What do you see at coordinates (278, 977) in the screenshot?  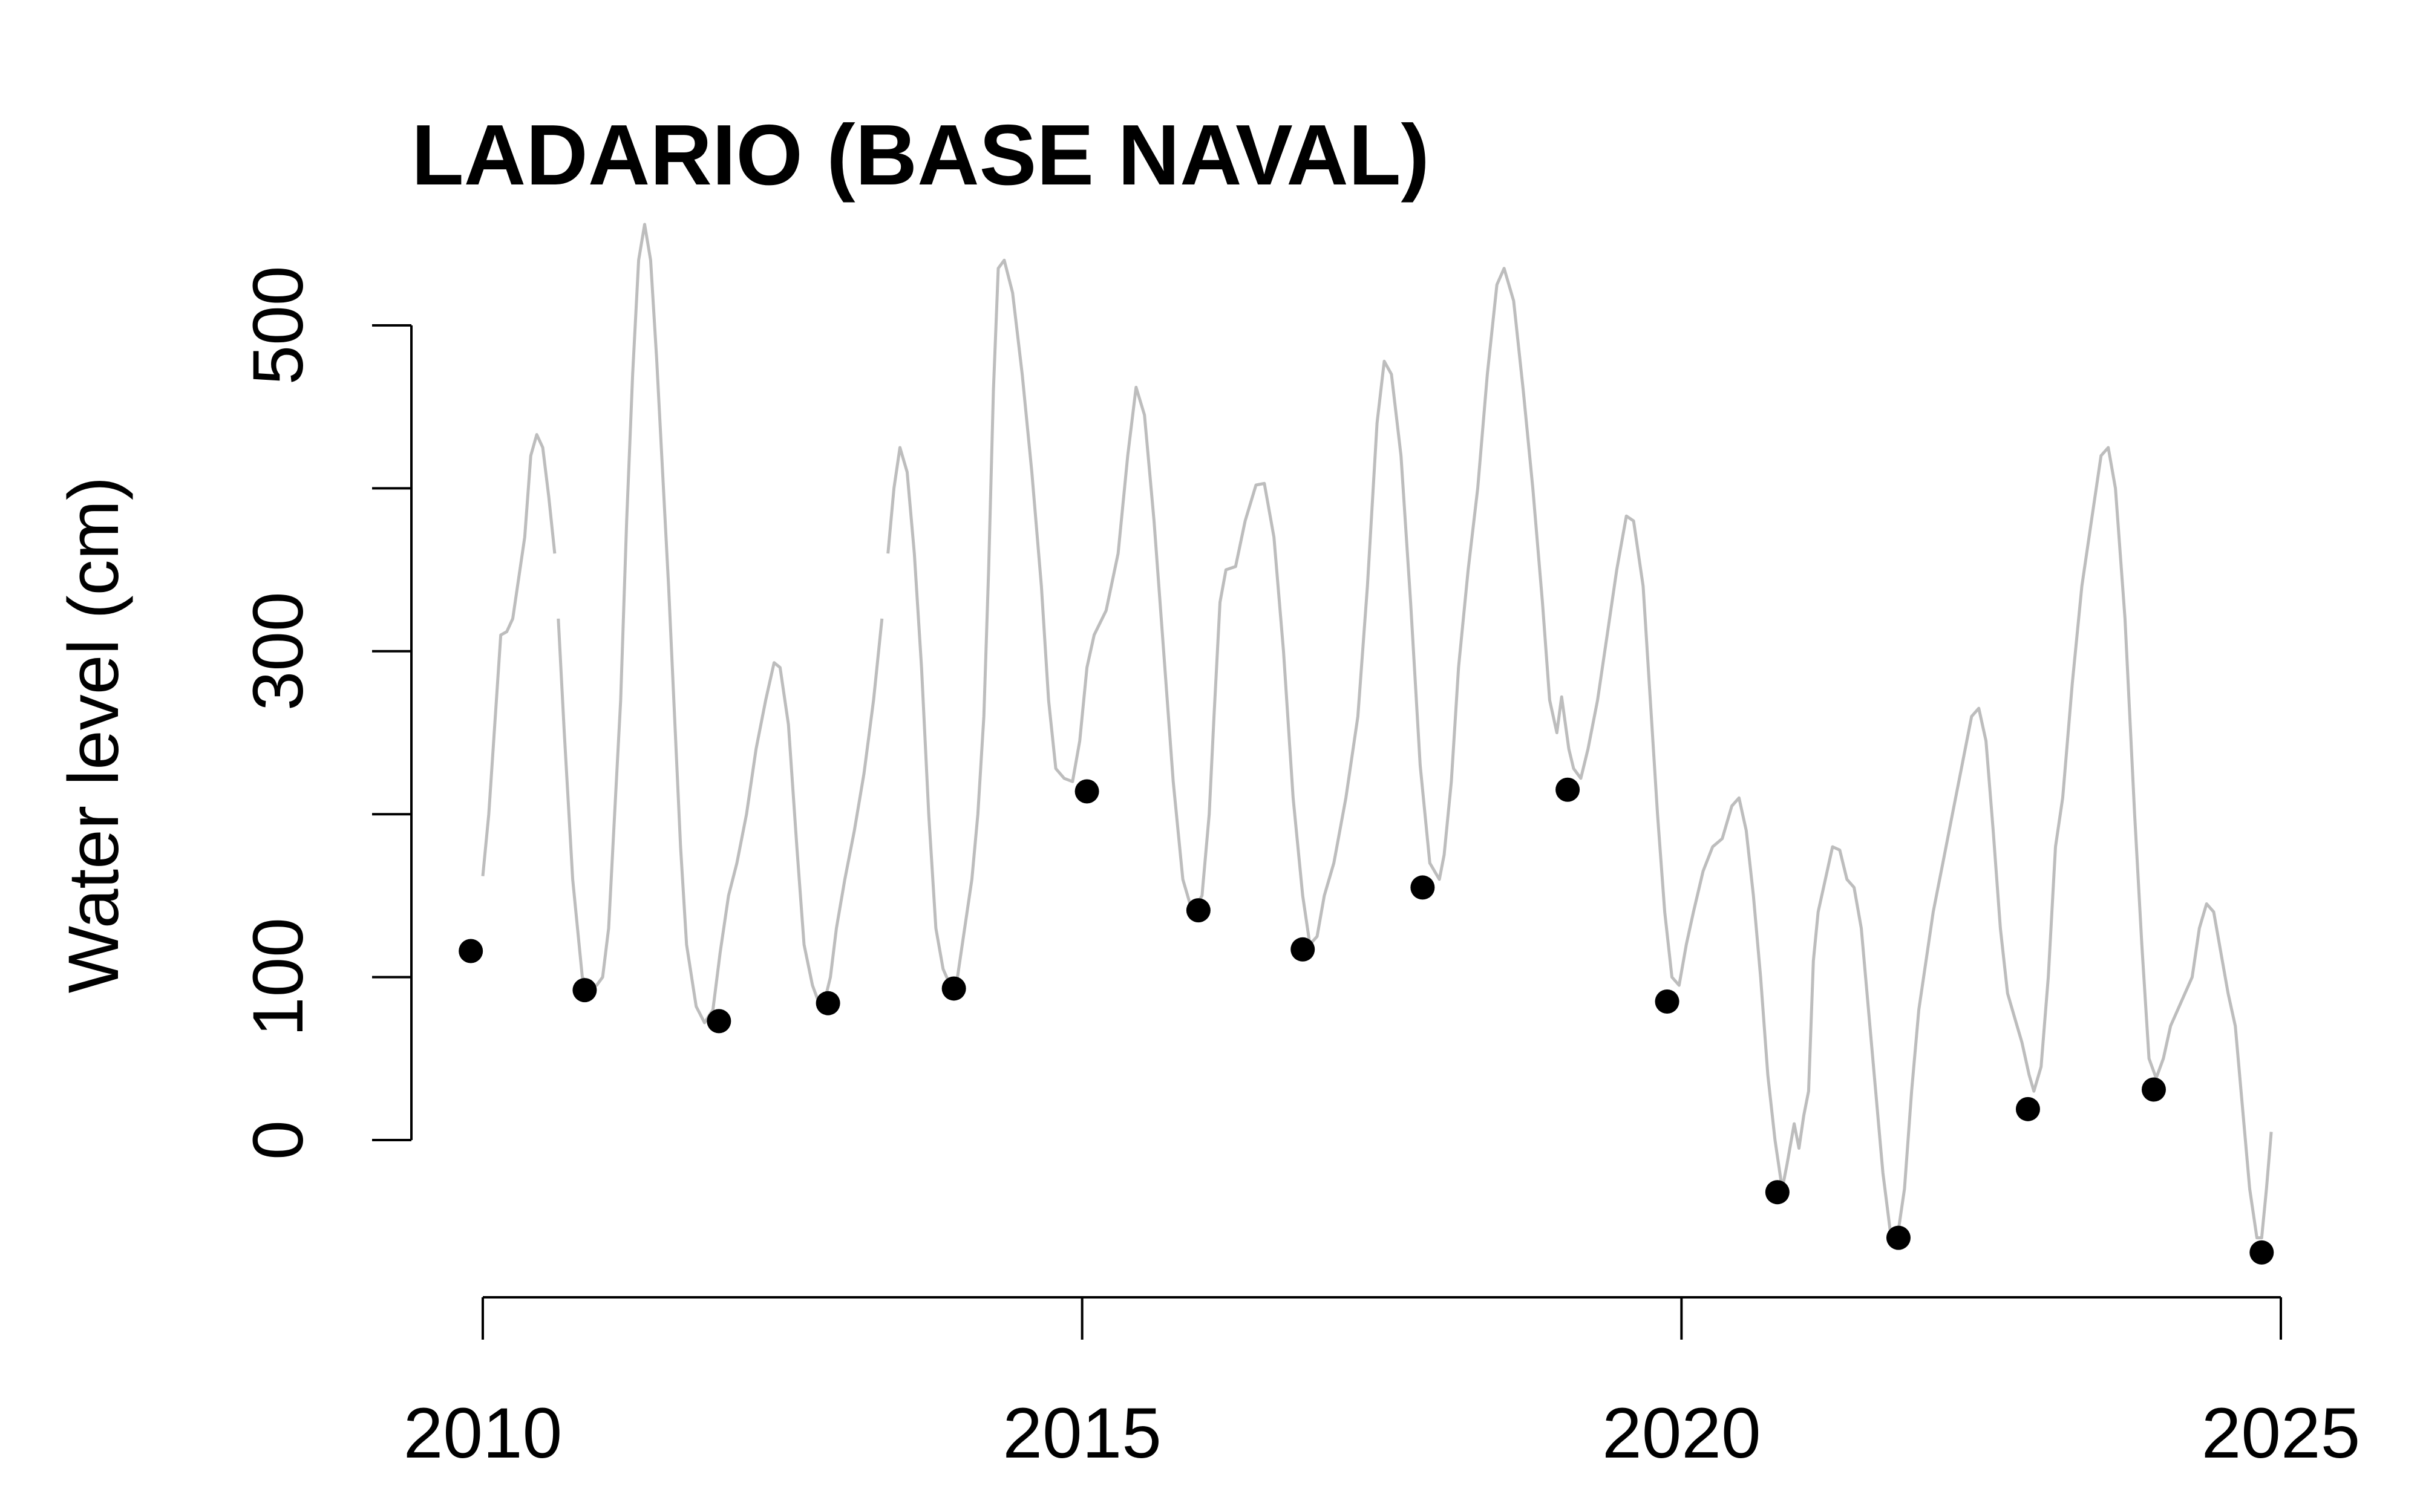 I see `y-tick-label: 100` at bounding box center [278, 977].